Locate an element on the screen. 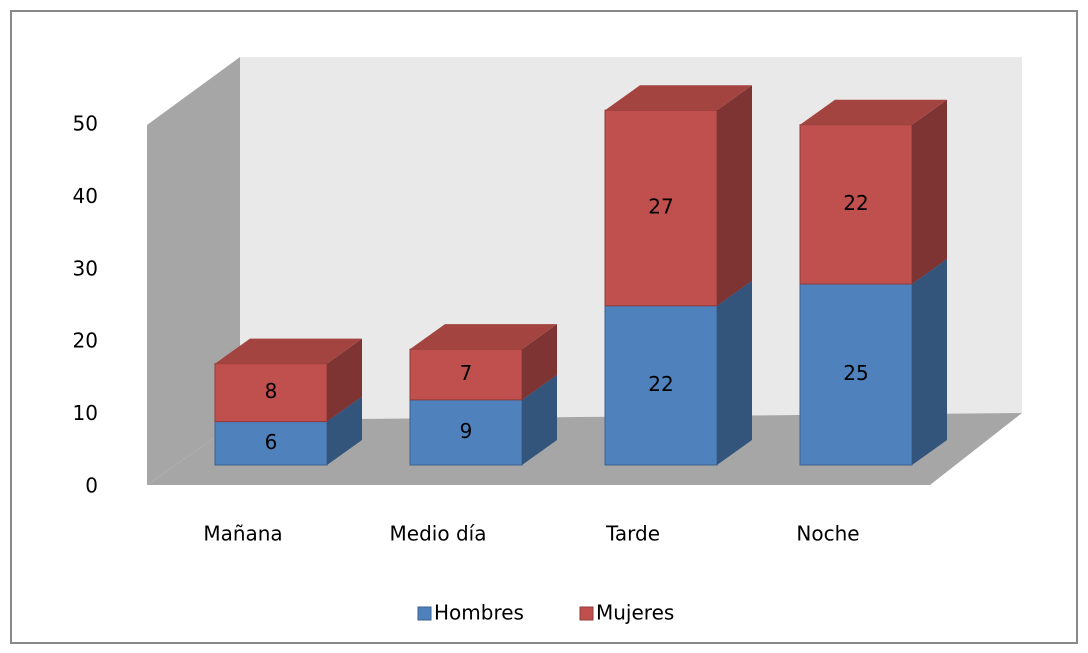  x-tick-label: Medio día is located at coordinates (438, 534).